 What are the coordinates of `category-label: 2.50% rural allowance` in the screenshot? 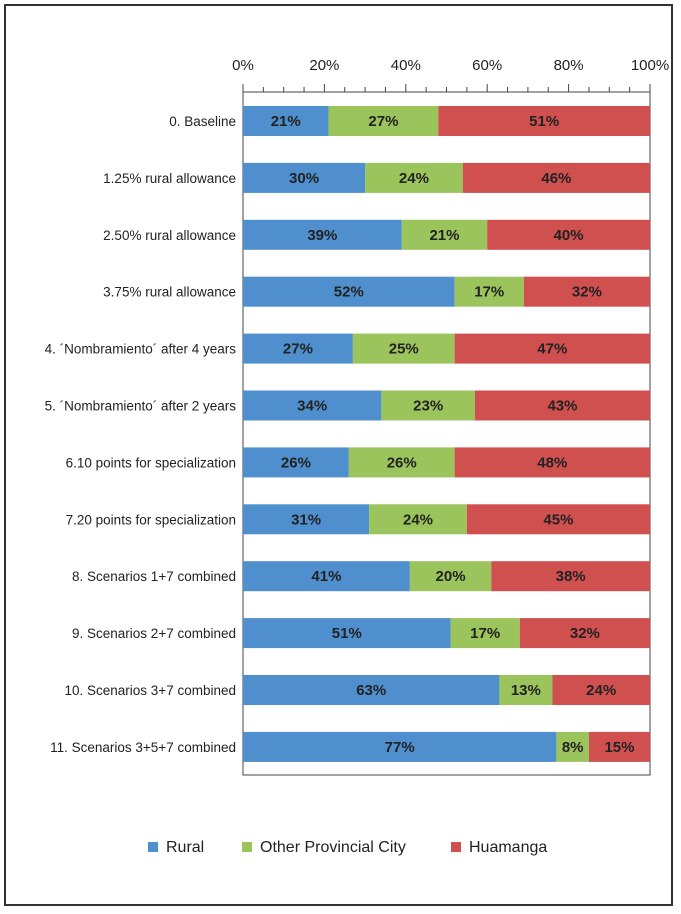 It's located at (169, 235).